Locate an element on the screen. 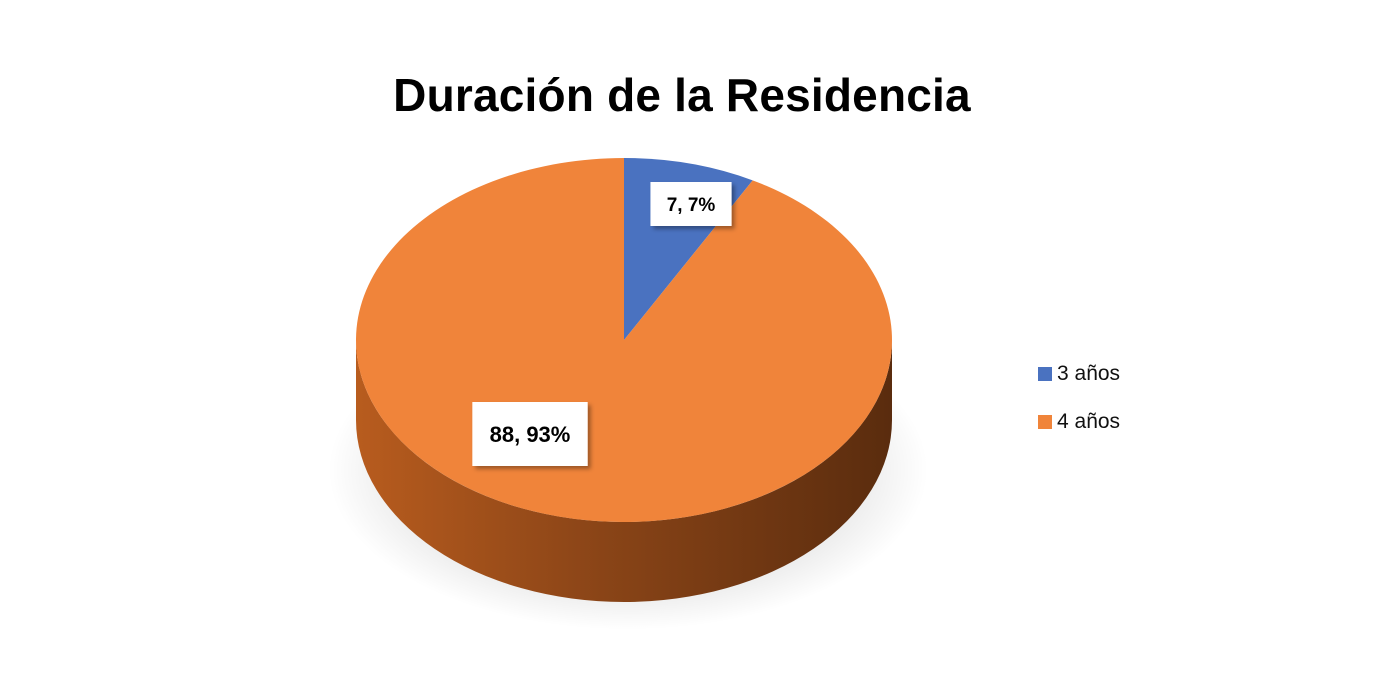  chart-title: Duración de la Residencia is located at coordinates (682, 95).